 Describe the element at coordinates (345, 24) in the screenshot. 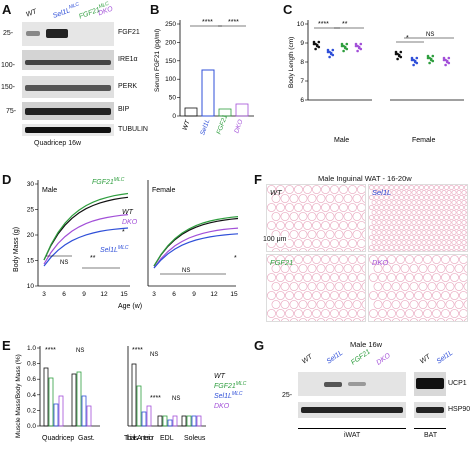

I see `sig-c-male-2: **` at that location.